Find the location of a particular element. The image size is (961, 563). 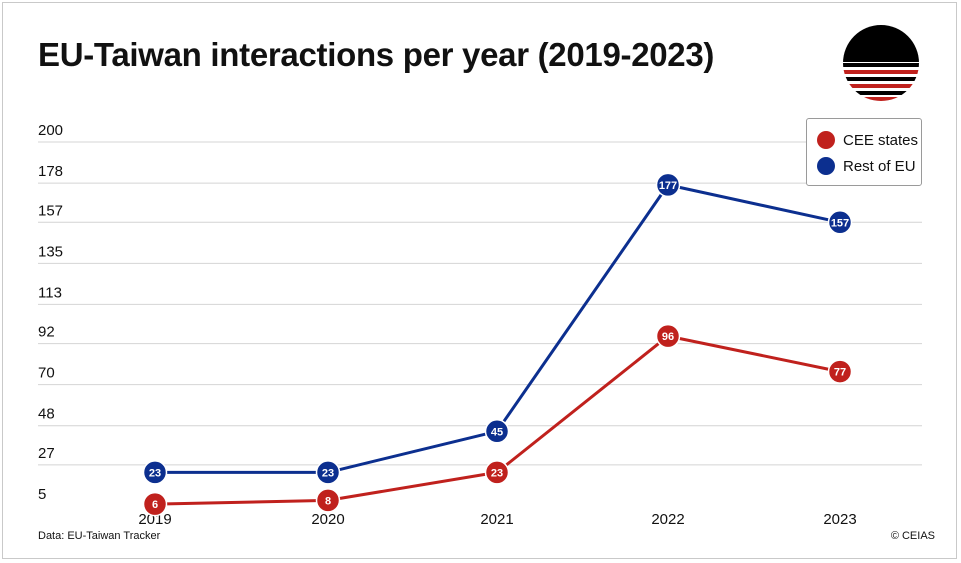

y-tick-label: 113 is located at coordinates (50, 292).